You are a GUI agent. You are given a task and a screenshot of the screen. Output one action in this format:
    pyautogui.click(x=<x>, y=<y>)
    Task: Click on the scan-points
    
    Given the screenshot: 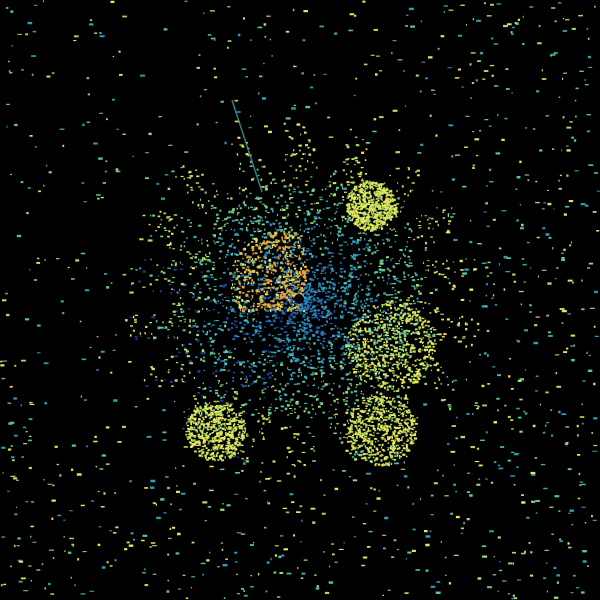 What is the action you would take?
    pyautogui.click(x=270, y=271)
    